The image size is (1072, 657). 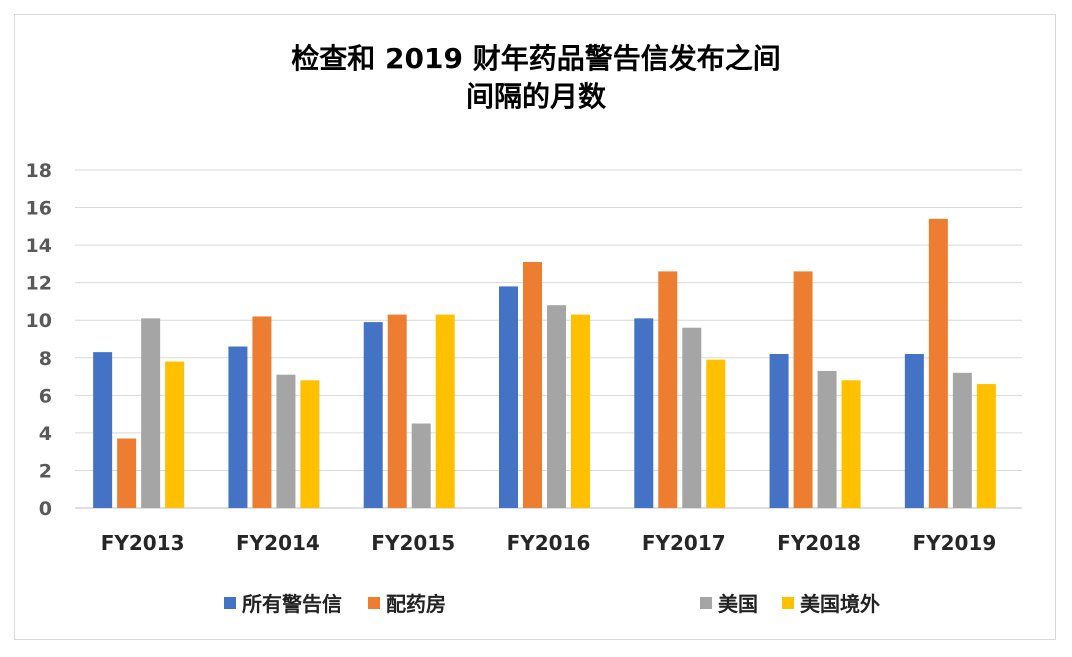 I want to click on x-tick-label: FY2016, so click(x=549, y=543).